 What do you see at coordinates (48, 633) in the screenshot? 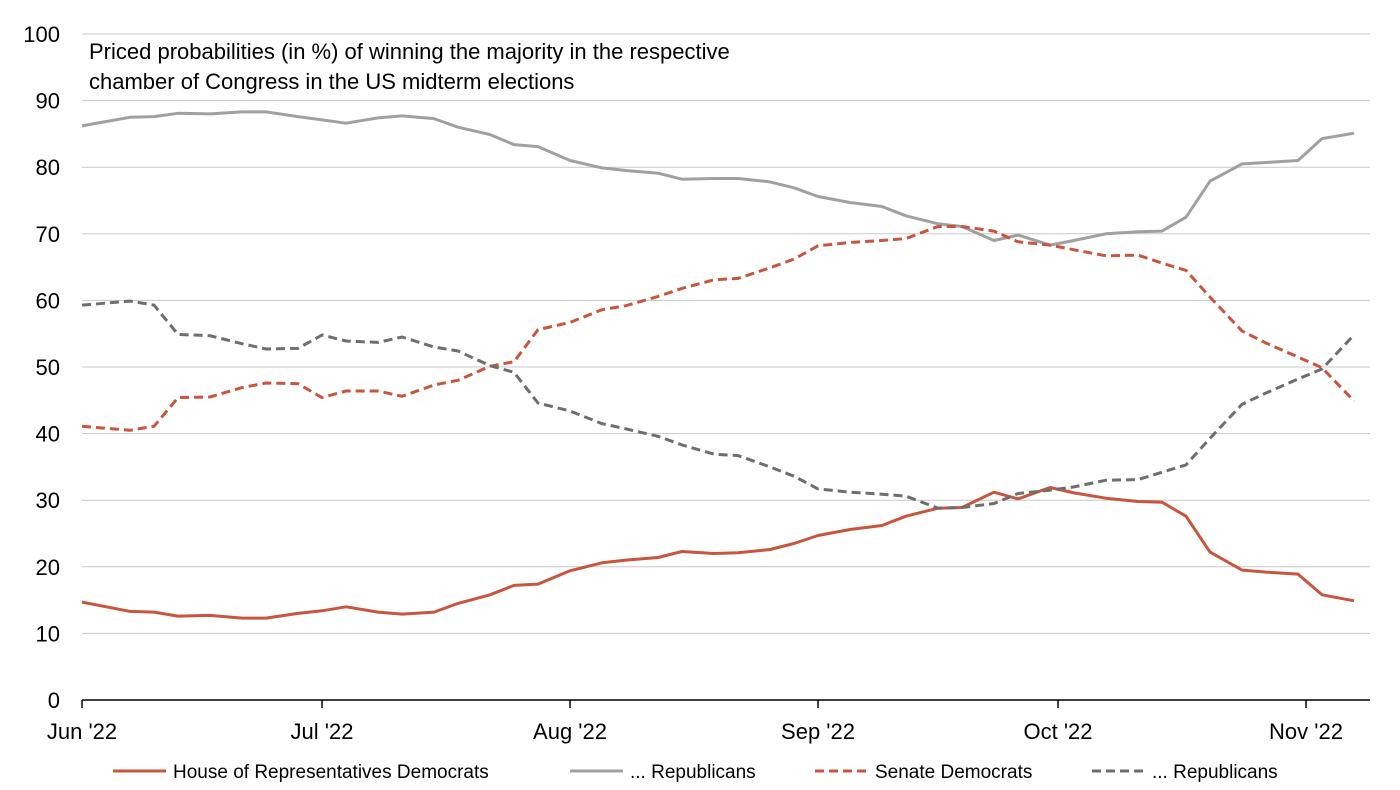
I see `y-tick-label: 10` at bounding box center [48, 633].